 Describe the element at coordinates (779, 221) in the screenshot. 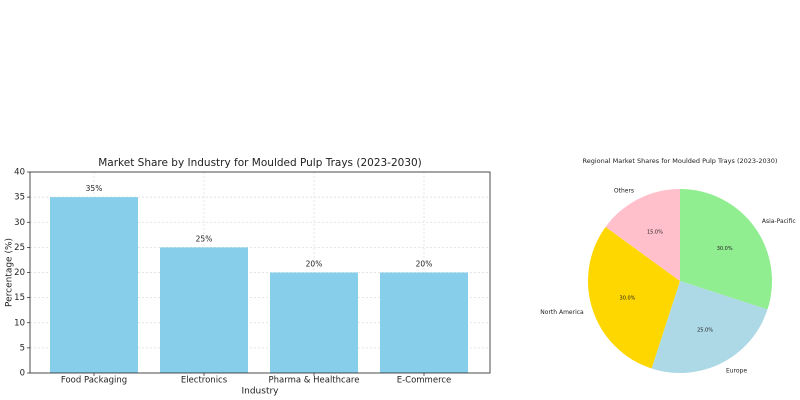

I see `slice-label: Asia-Pacific` at that location.